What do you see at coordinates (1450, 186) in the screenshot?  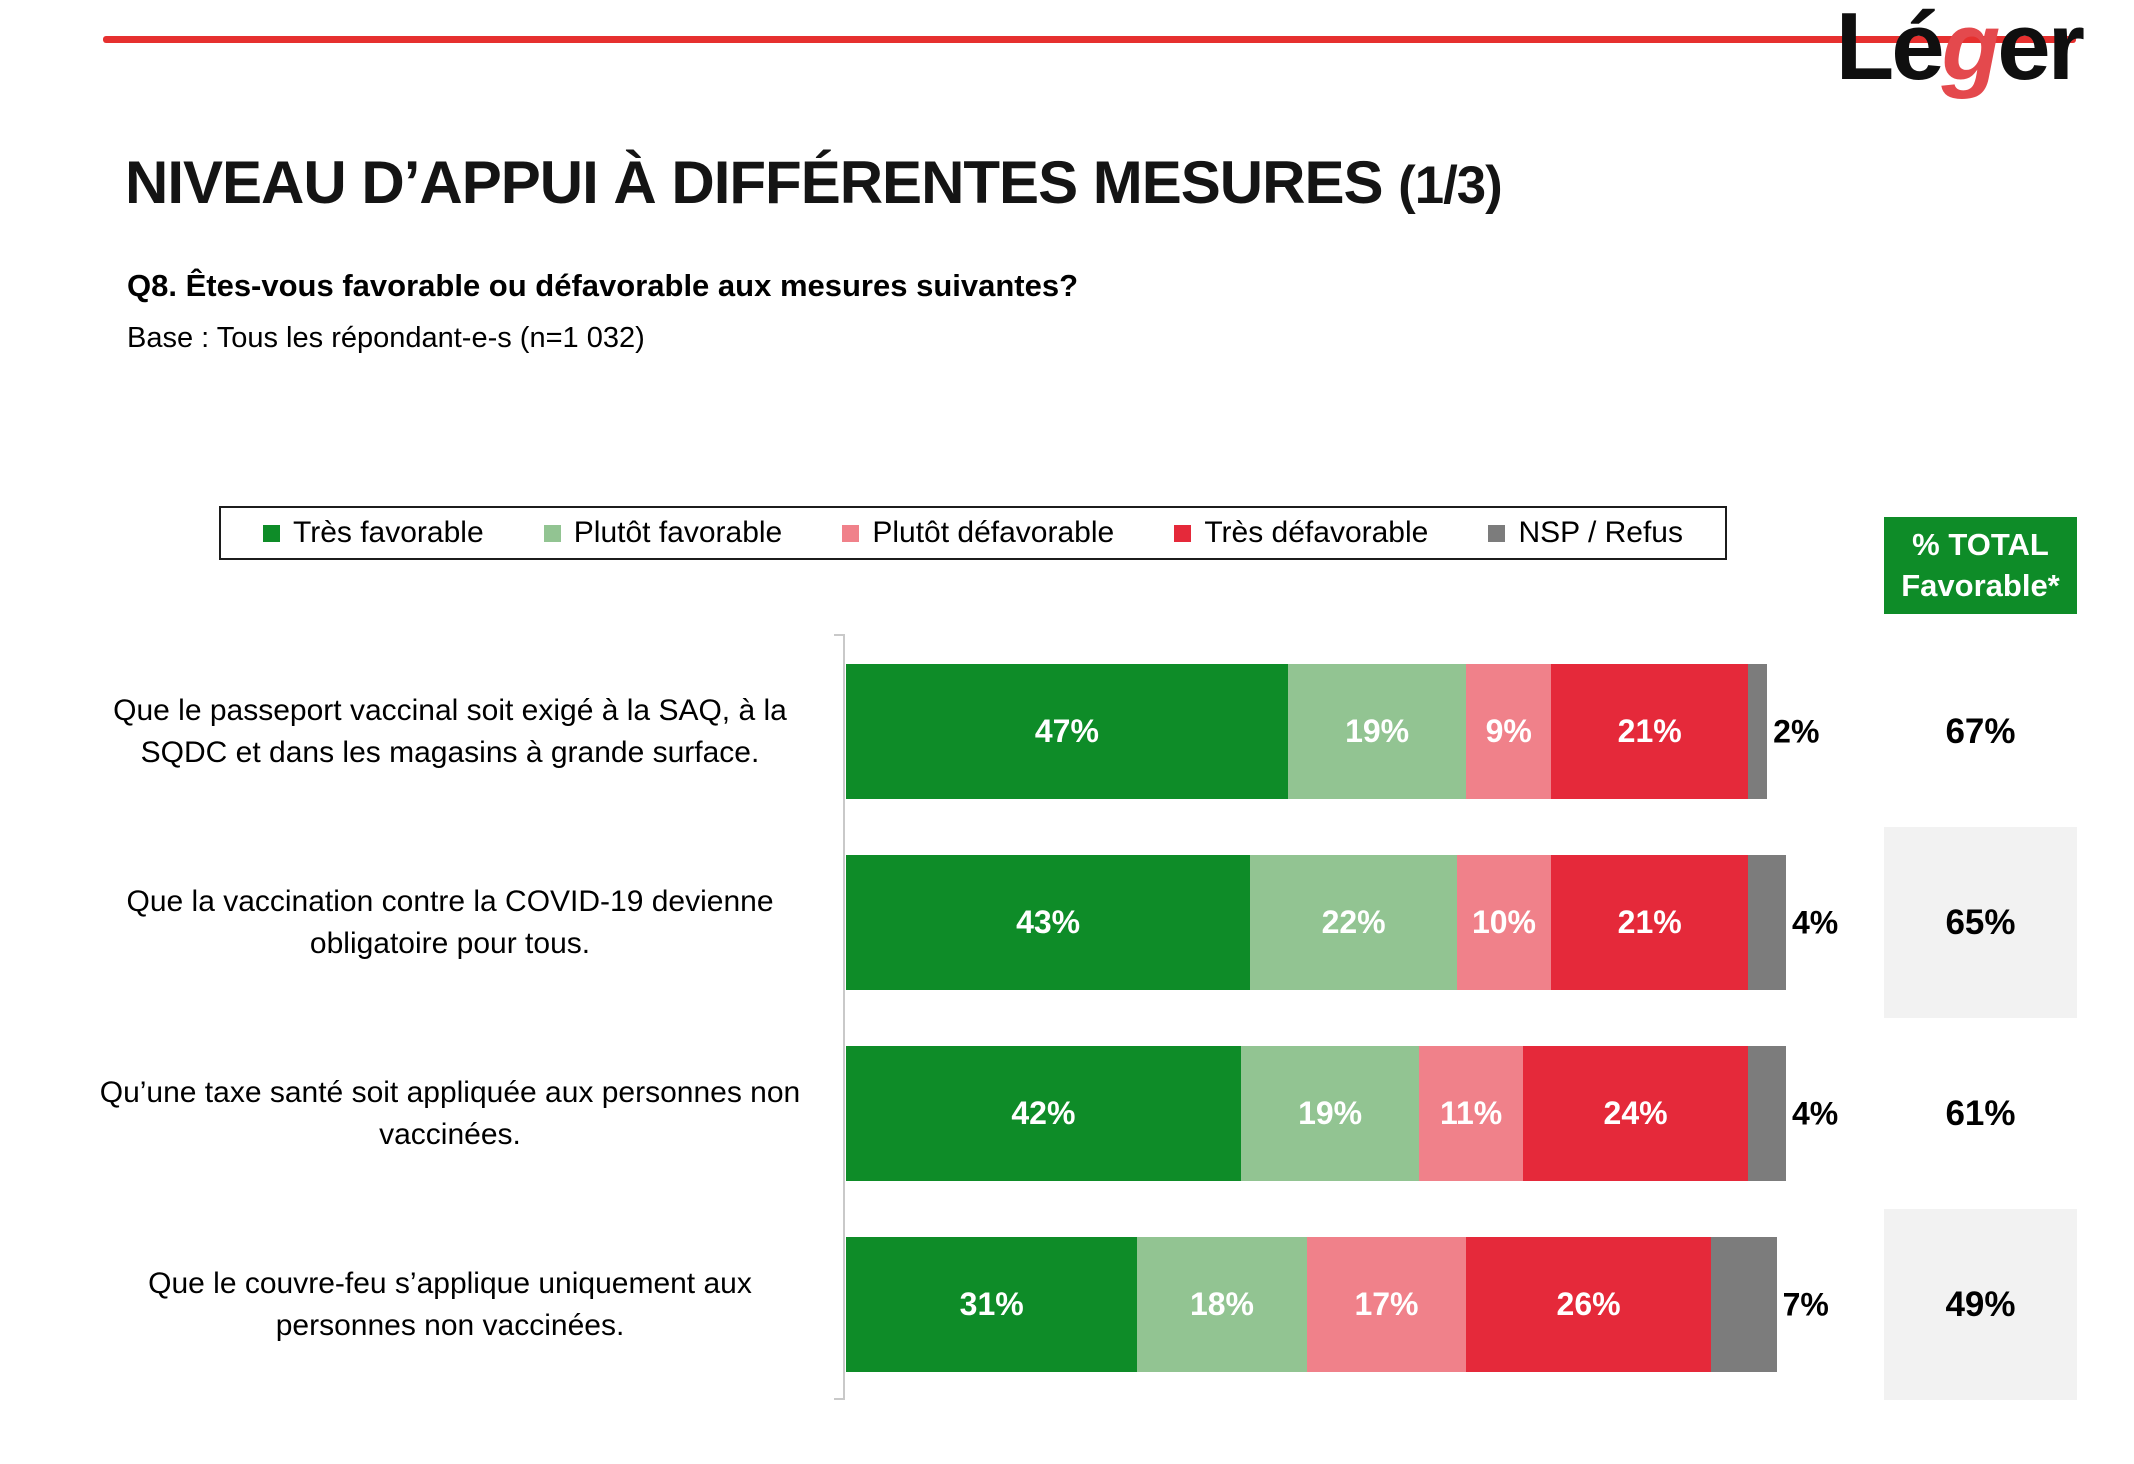 I see `page-title-suffix: (1/3)` at bounding box center [1450, 186].